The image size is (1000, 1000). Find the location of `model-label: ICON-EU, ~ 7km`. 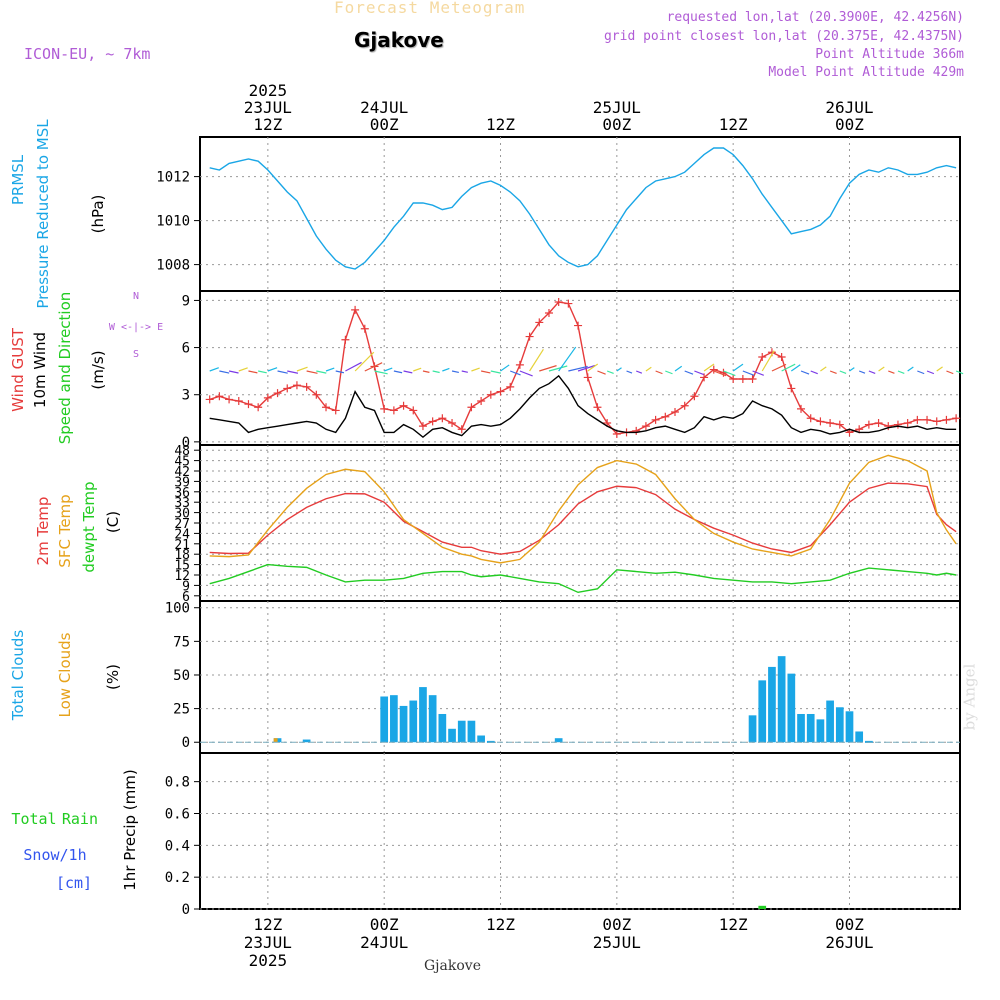

model-label: ICON-EU, ~ 7km is located at coordinates (87, 54).